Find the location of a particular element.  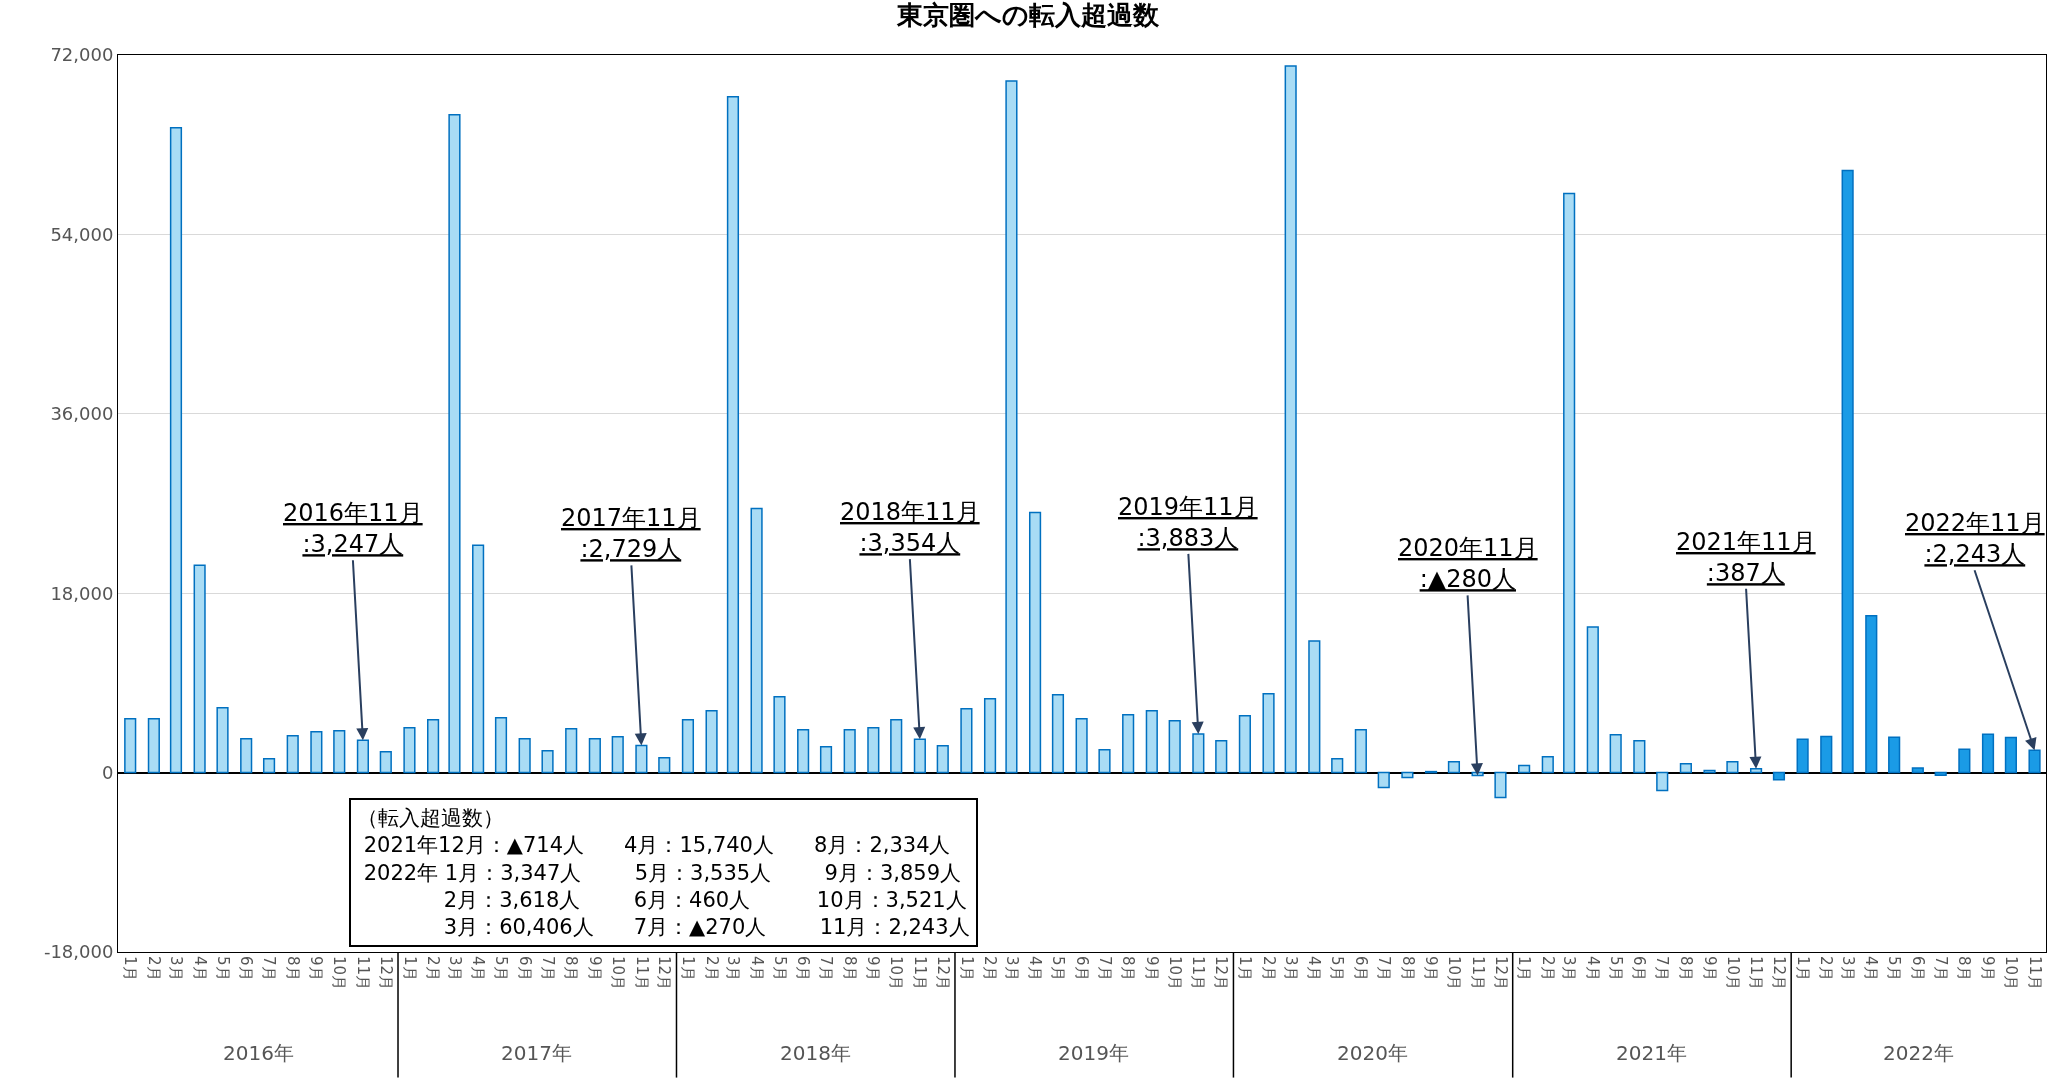

y-tick-label: 36,000 is located at coordinates (82, 414).